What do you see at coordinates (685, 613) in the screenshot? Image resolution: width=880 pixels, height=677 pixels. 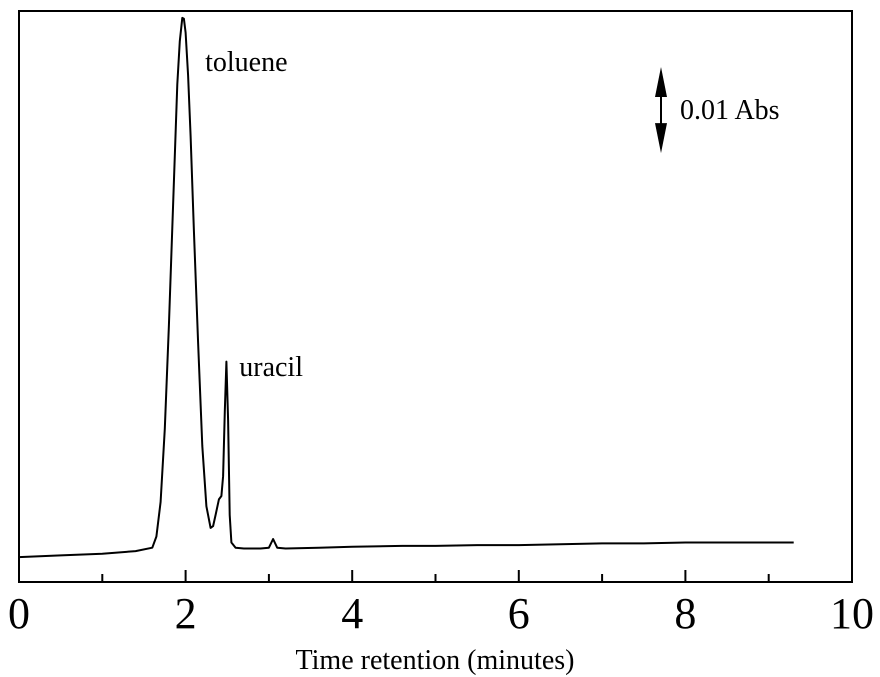 I see `x-tick-label: 8` at bounding box center [685, 613].